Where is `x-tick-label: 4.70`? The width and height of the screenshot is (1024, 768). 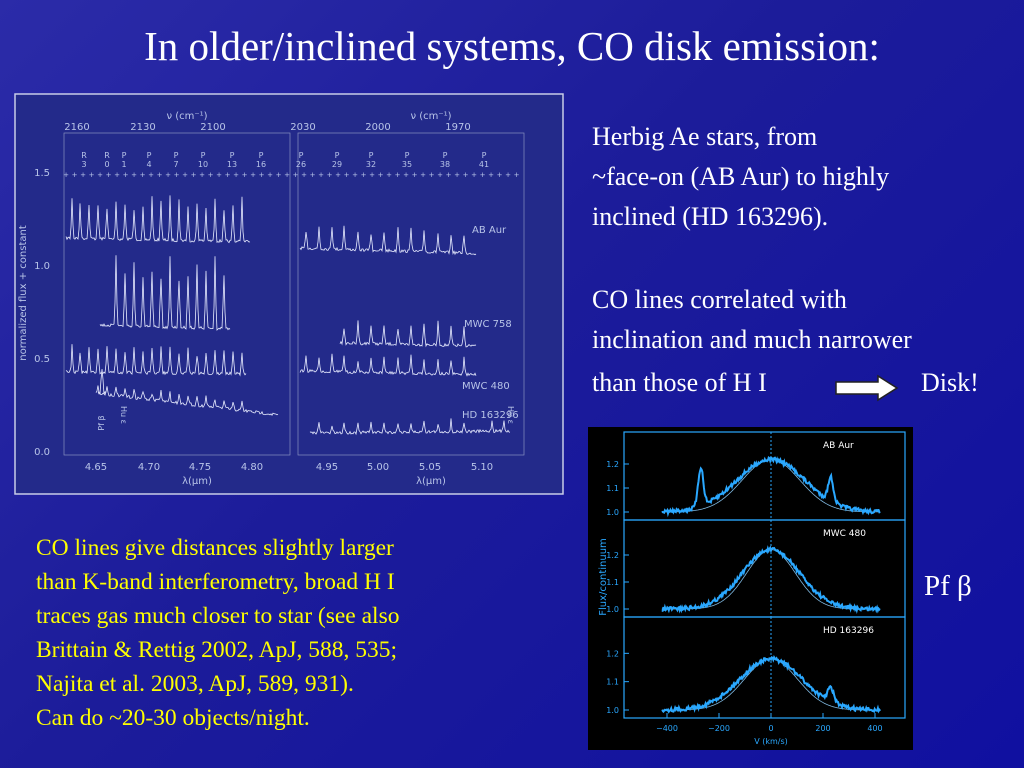
x-tick-label: 4.70 is located at coordinates (149, 467).